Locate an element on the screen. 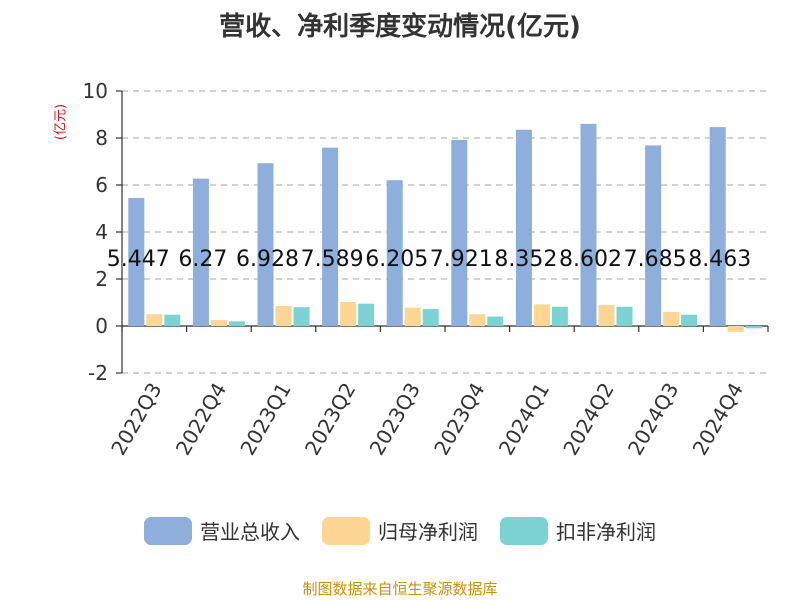 The width and height of the screenshot is (800, 600). x-tick-label: 2024Q3 is located at coordinates (653, 419).